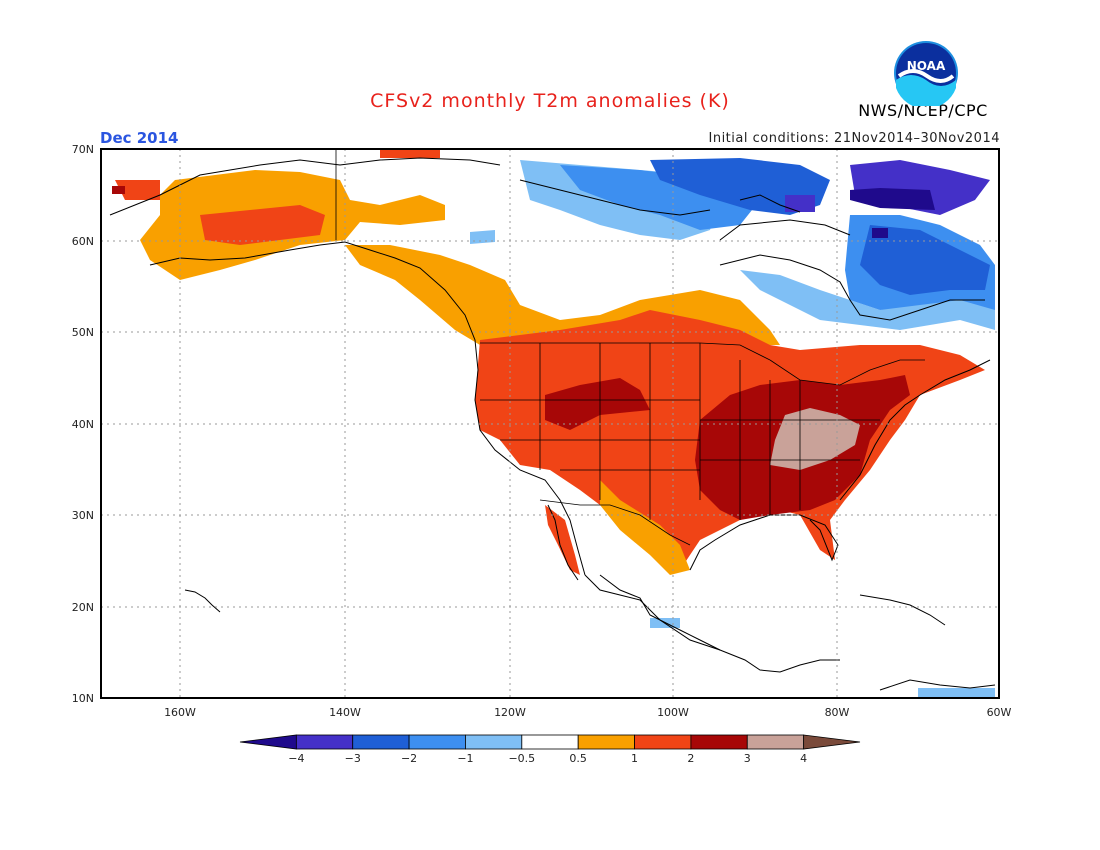 The height and width of the screenshot is (850, 1100). Describe the element at coordinates (83, 241) in the screenshot. I see `lat-label-60n: 60N` at that location.